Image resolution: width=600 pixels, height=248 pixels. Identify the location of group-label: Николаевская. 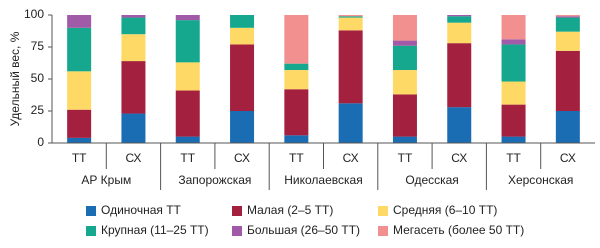
(323, 180).